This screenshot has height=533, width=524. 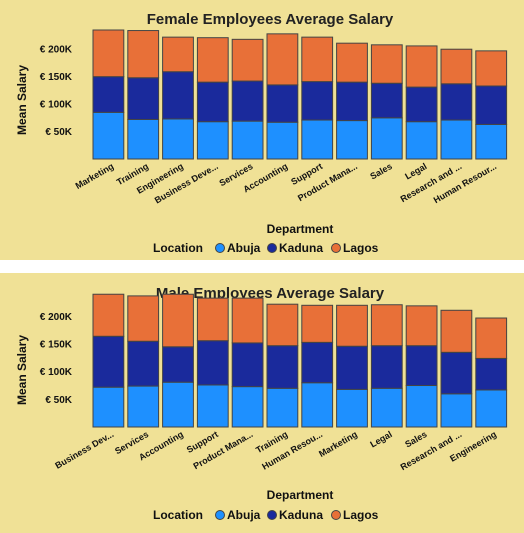 I want to click on legend-marker-kaduna, so click(x=272, y=515).